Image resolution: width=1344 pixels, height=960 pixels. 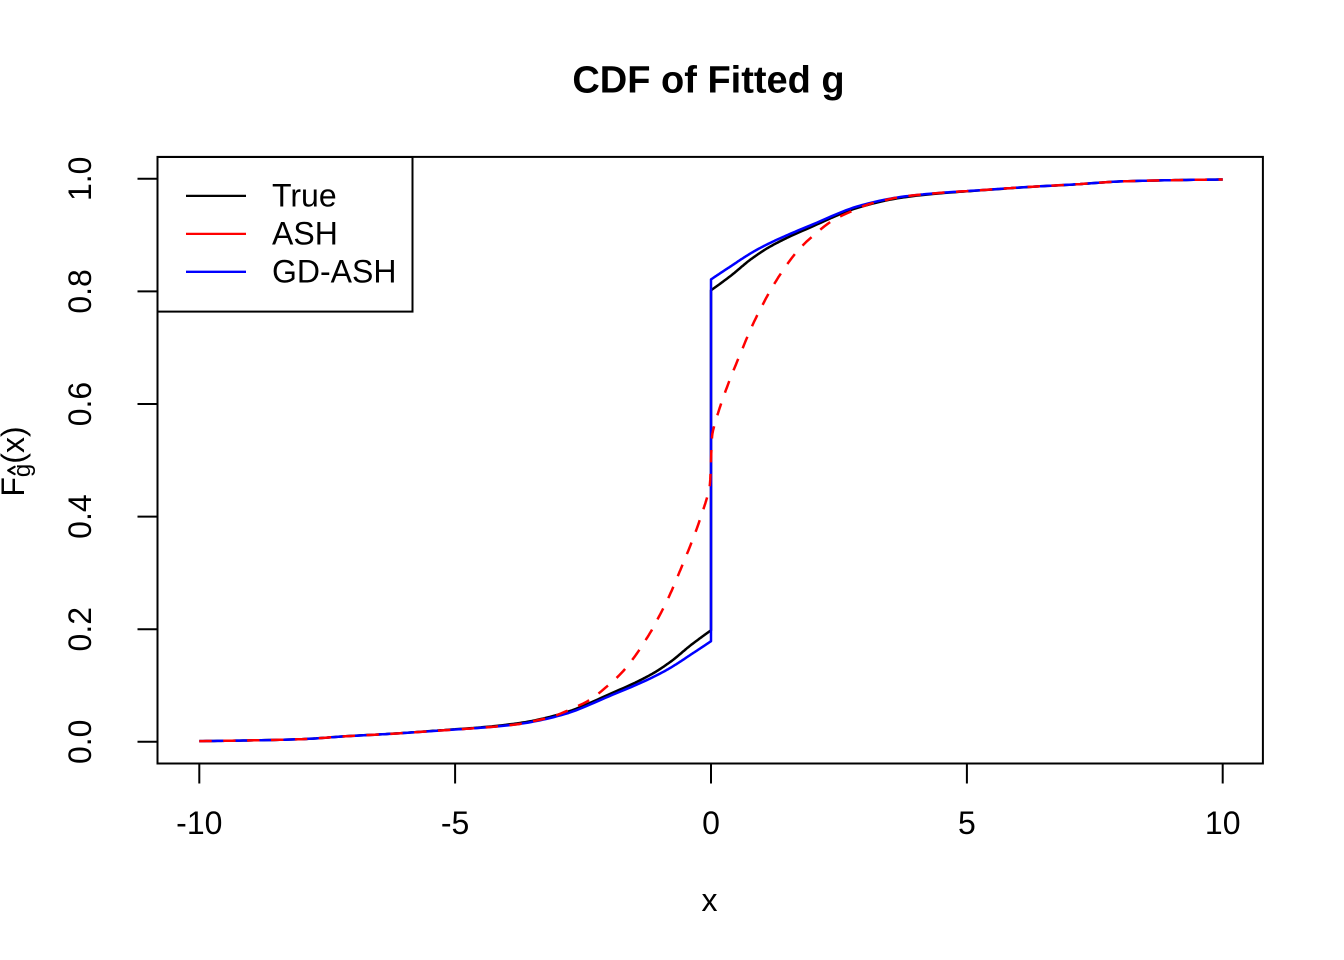 I want to click on svg-text: ASH, so click(x=305, y=233).